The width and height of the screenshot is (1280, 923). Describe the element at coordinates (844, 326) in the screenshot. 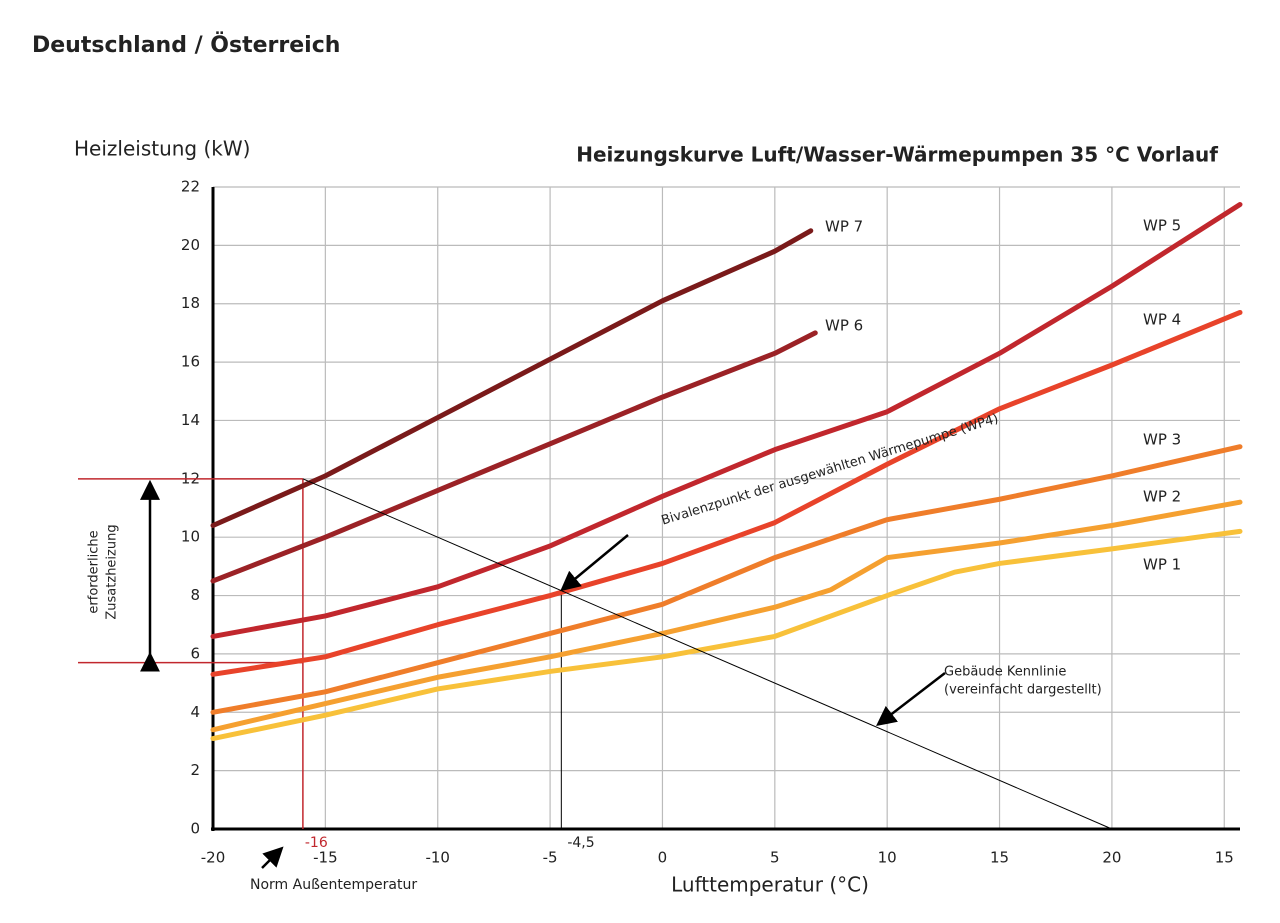

I see `series-label: WP 6` at that location.